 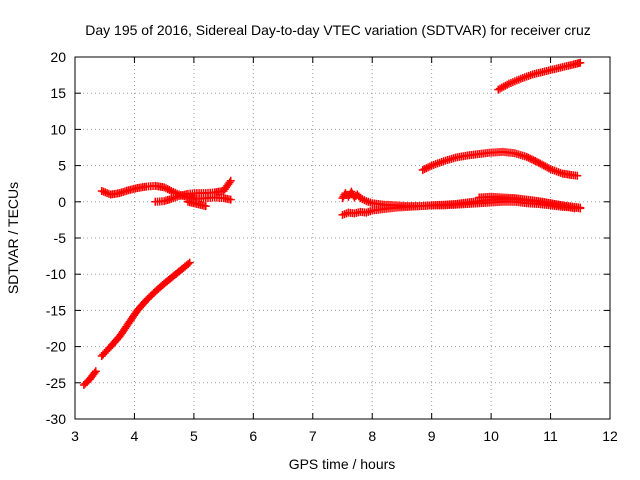 I want to click on x-tick-label: 9, so click(x=432, y=436).